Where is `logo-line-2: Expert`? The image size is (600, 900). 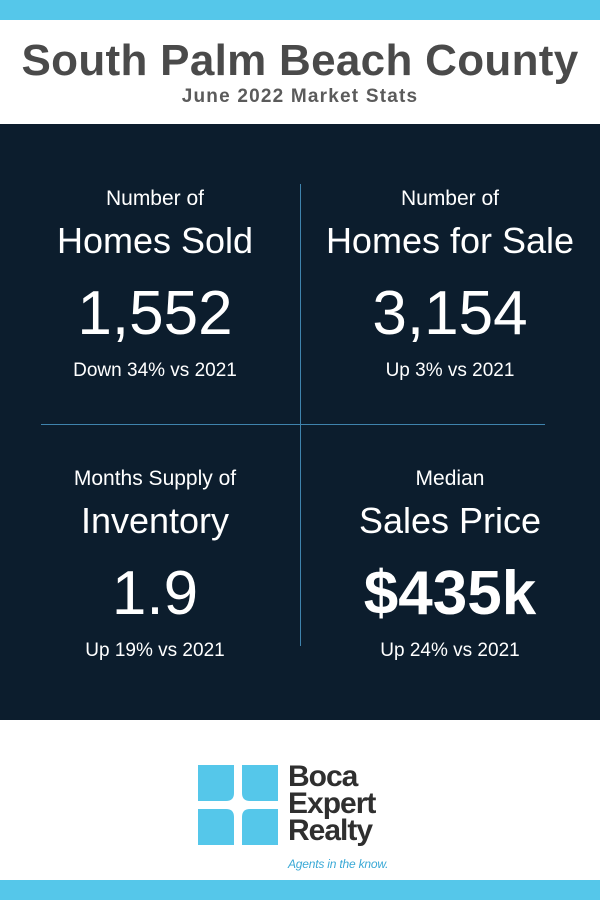 logo-line-2: Expert is located at coordinates (332, 803).